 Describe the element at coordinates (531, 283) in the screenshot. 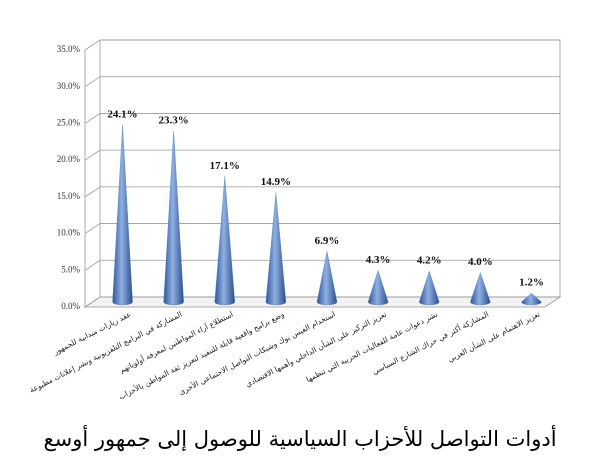

I see `value-label: 1.2%` at that location.